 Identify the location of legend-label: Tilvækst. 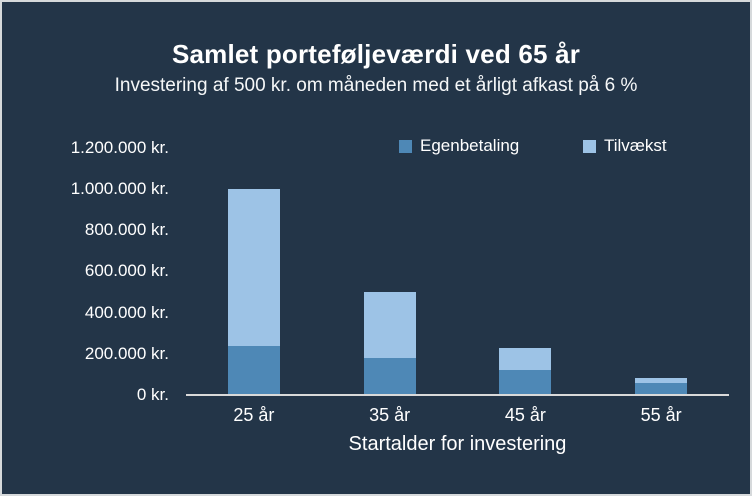
(635, 145).